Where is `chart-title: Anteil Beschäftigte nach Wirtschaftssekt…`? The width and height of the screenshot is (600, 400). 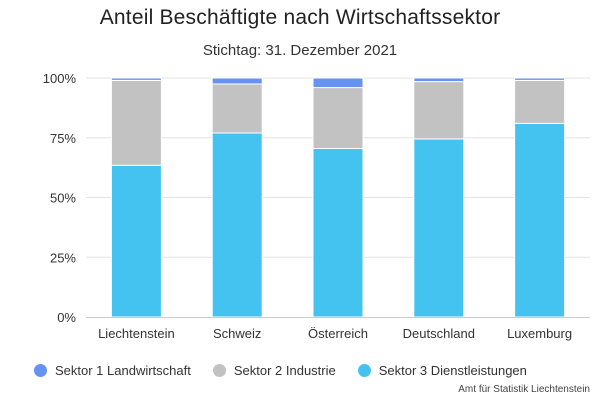 chart-title: Anteil Beschäftigte nach Wirtschaftssekt… is located at coordinates (300, 17).